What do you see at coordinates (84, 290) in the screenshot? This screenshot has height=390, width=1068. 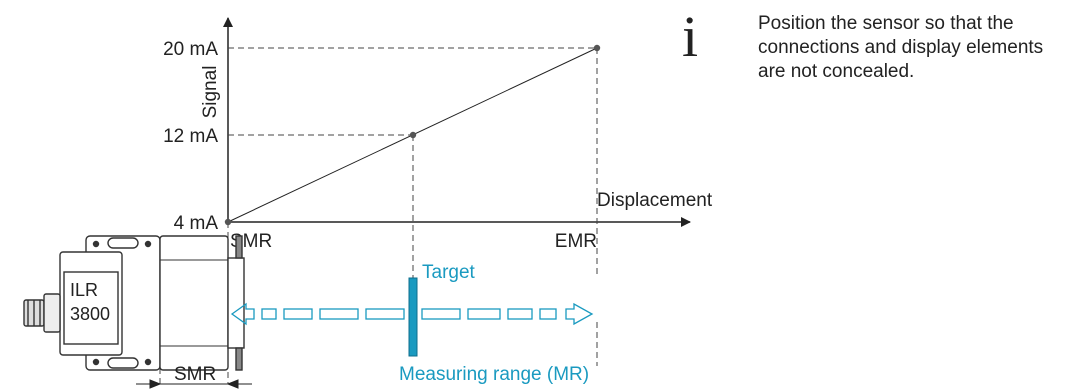 I see `sensor-label: ILR` at bounding box center [84, 290].